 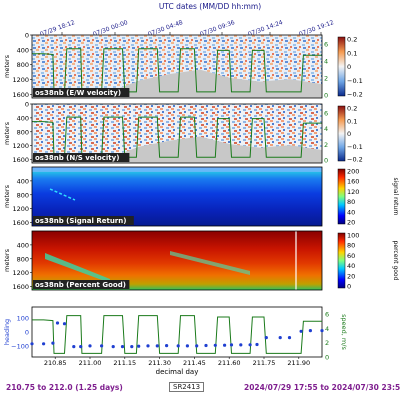 I want to click on panel-label: os38nb (Signal Return), so click(x=80, y=221).